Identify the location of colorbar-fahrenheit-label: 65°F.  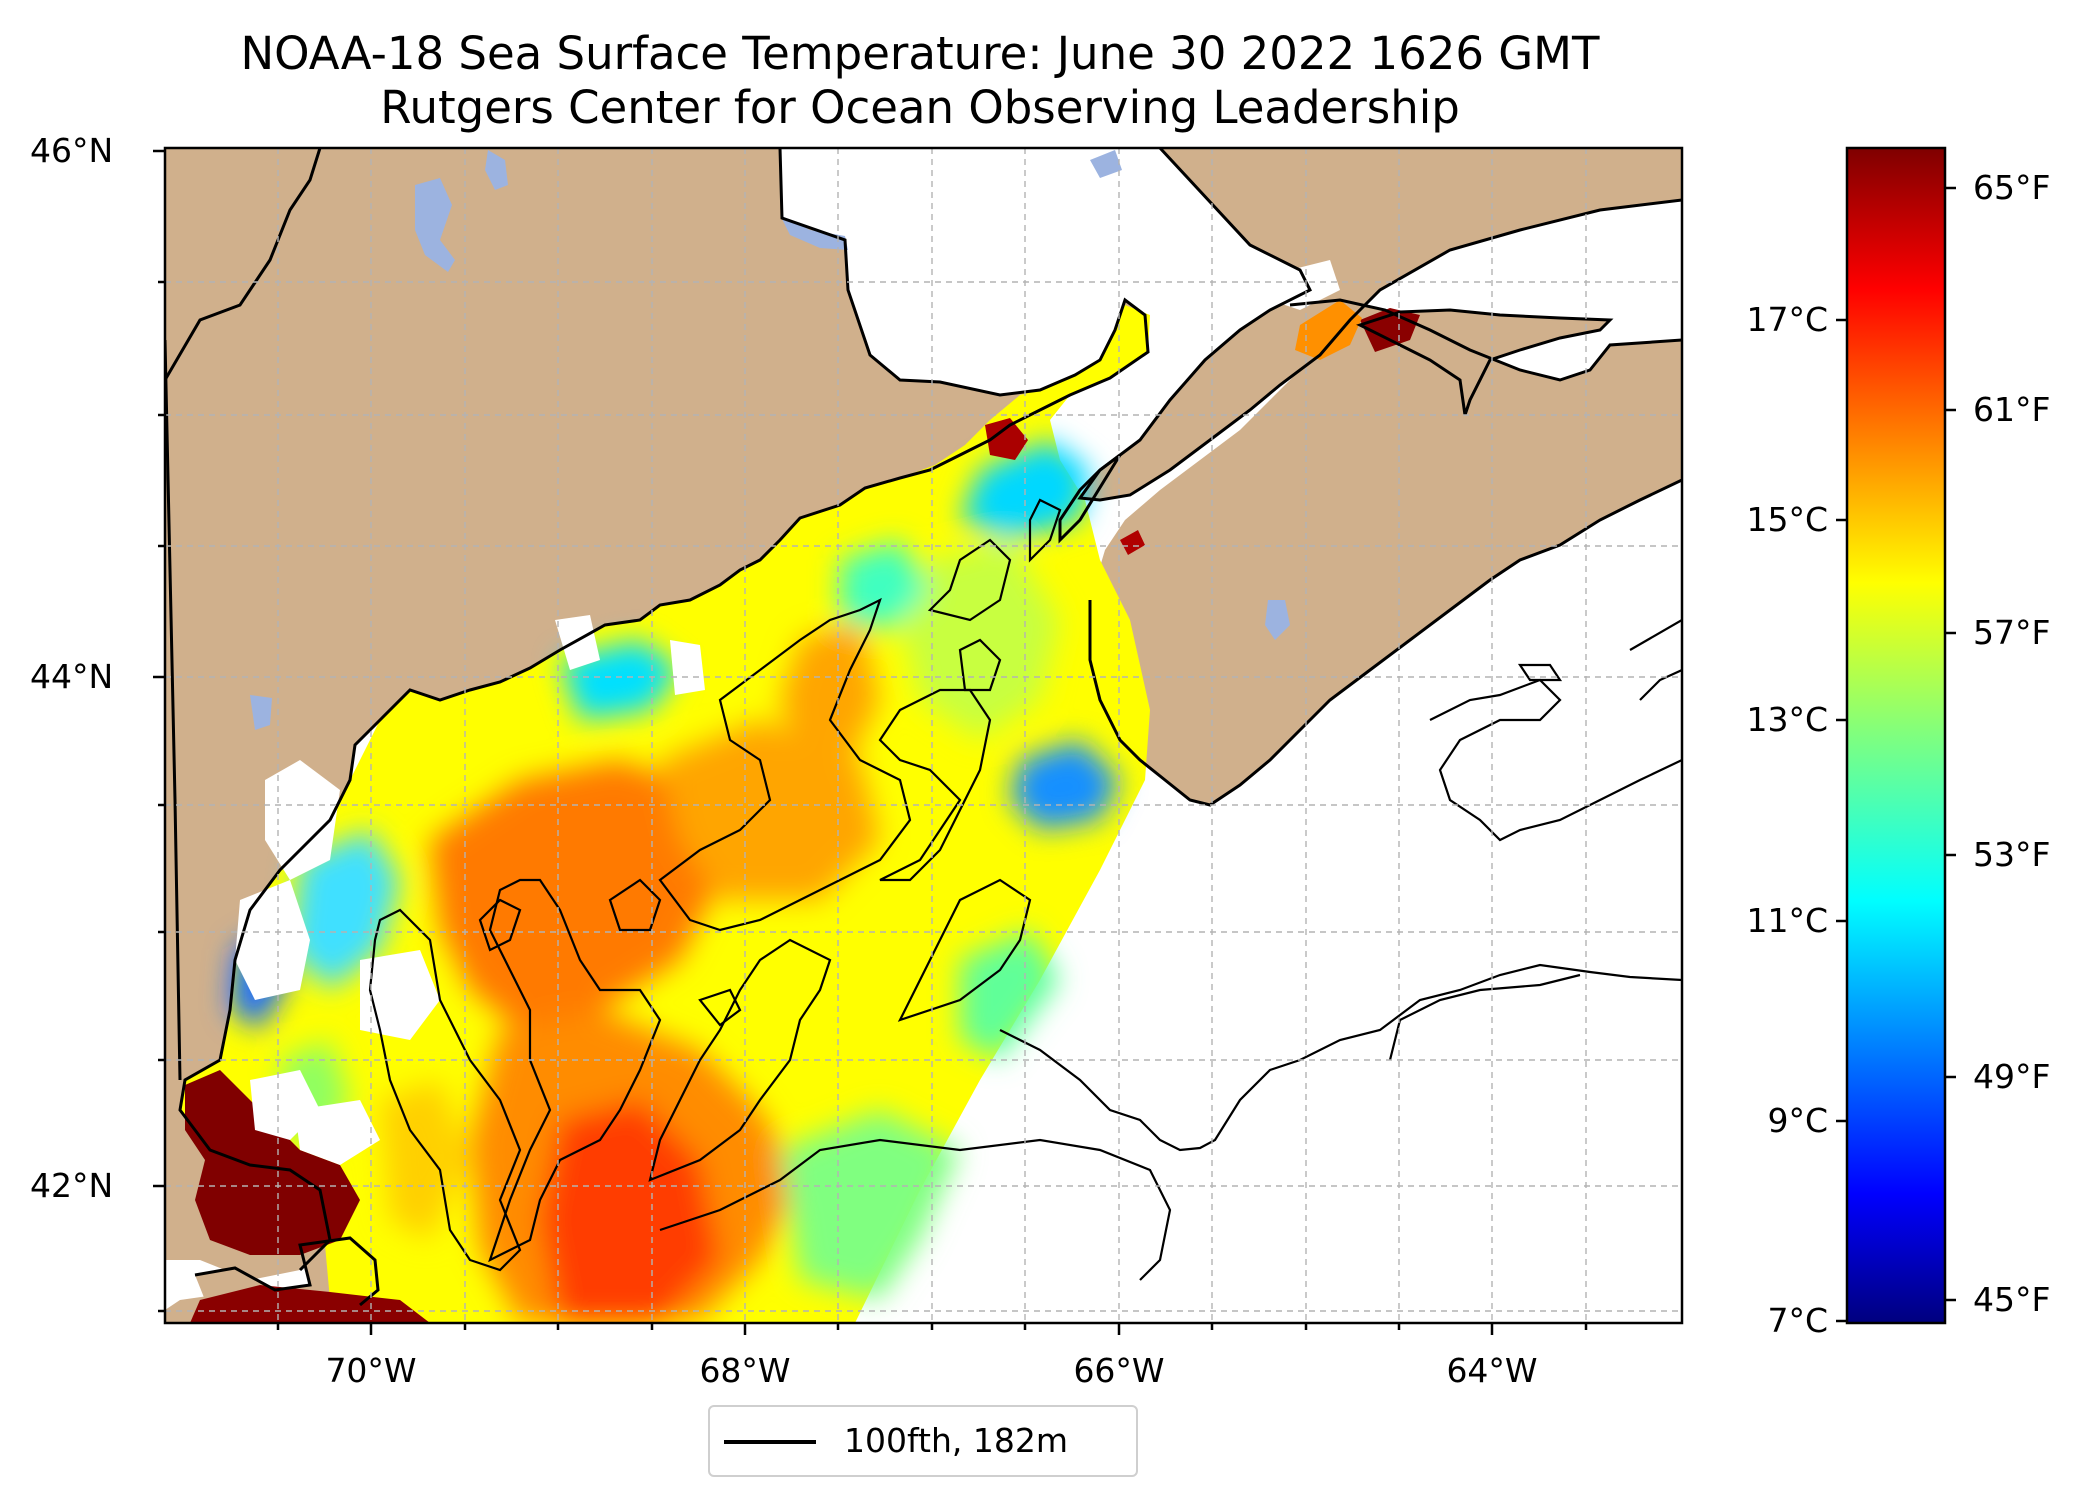
(2012, 187).